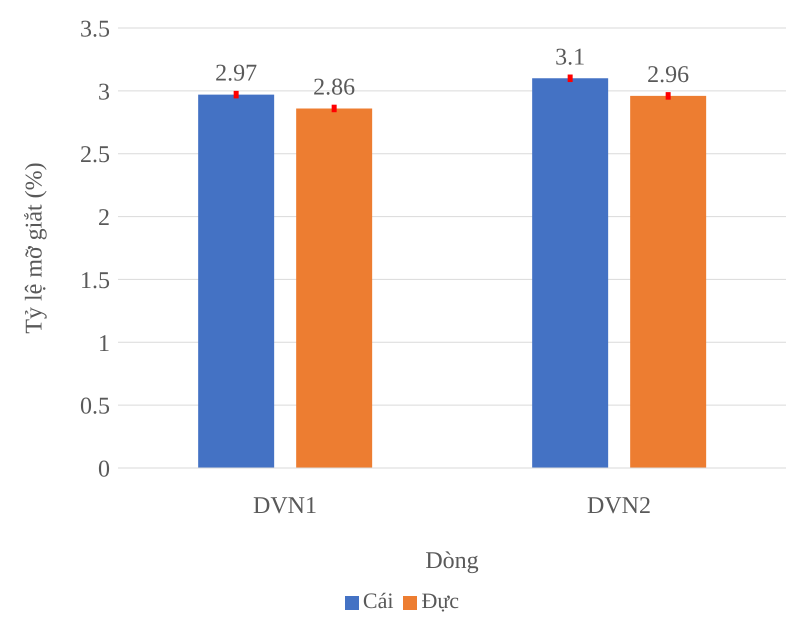  What do you see at coordinates (452, 561) in the screenshot?
I see `x-axis-title: Dòng` at bounding box center [452, 561].